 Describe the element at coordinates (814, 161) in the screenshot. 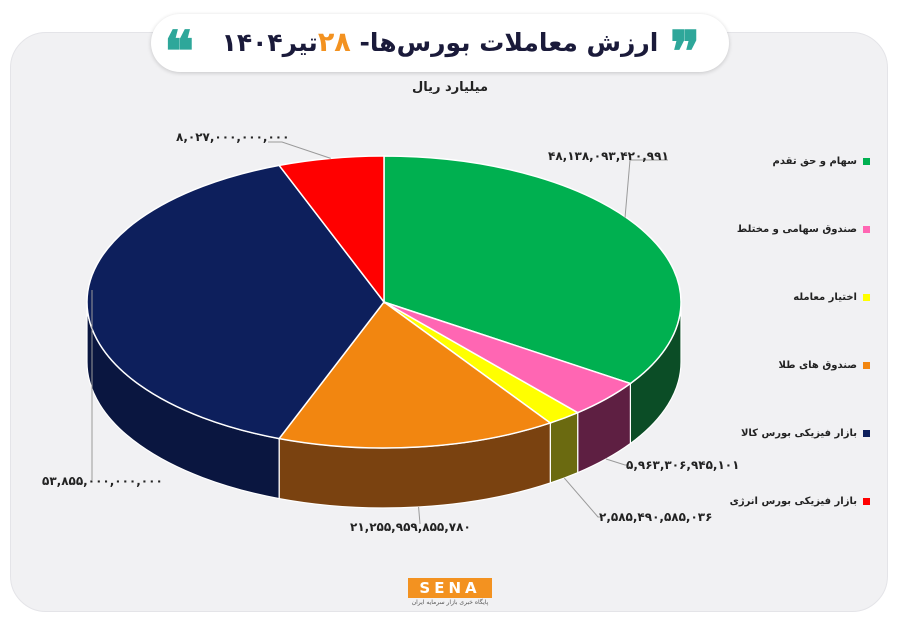

I see `legend-label: سهام و حق تقدم` at that location.